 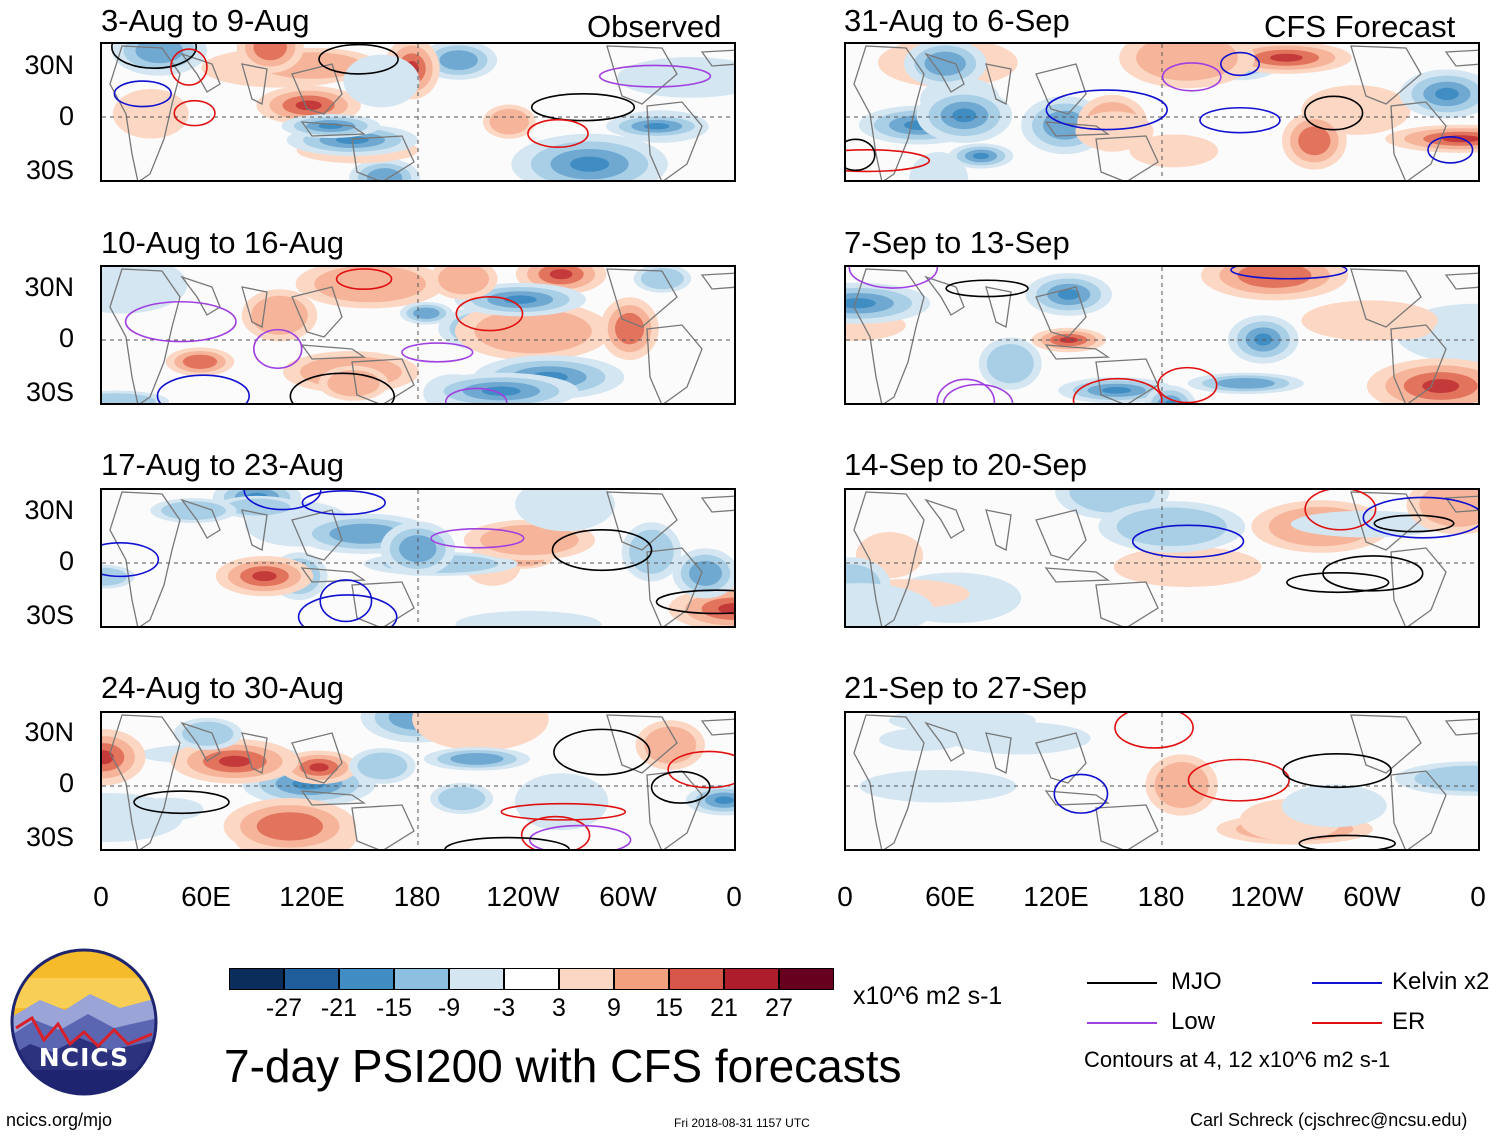 I want to click on colorbar-tick-label: -3, so click(x=504, y=1008).